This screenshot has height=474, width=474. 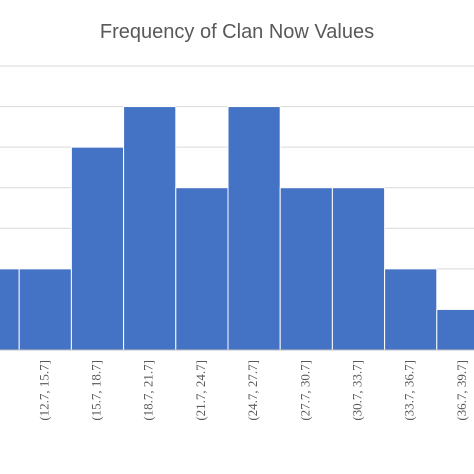 I want to click on chart-title: Frequency of Clan Now Values, so click(x=237, y=32).